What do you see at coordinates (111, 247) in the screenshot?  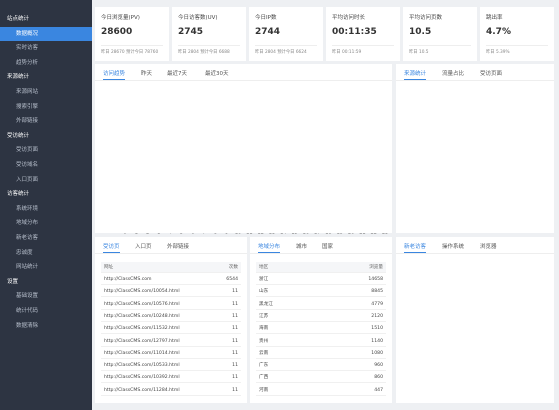 I see `tab: 受访页` at bounding box center [111, 247].